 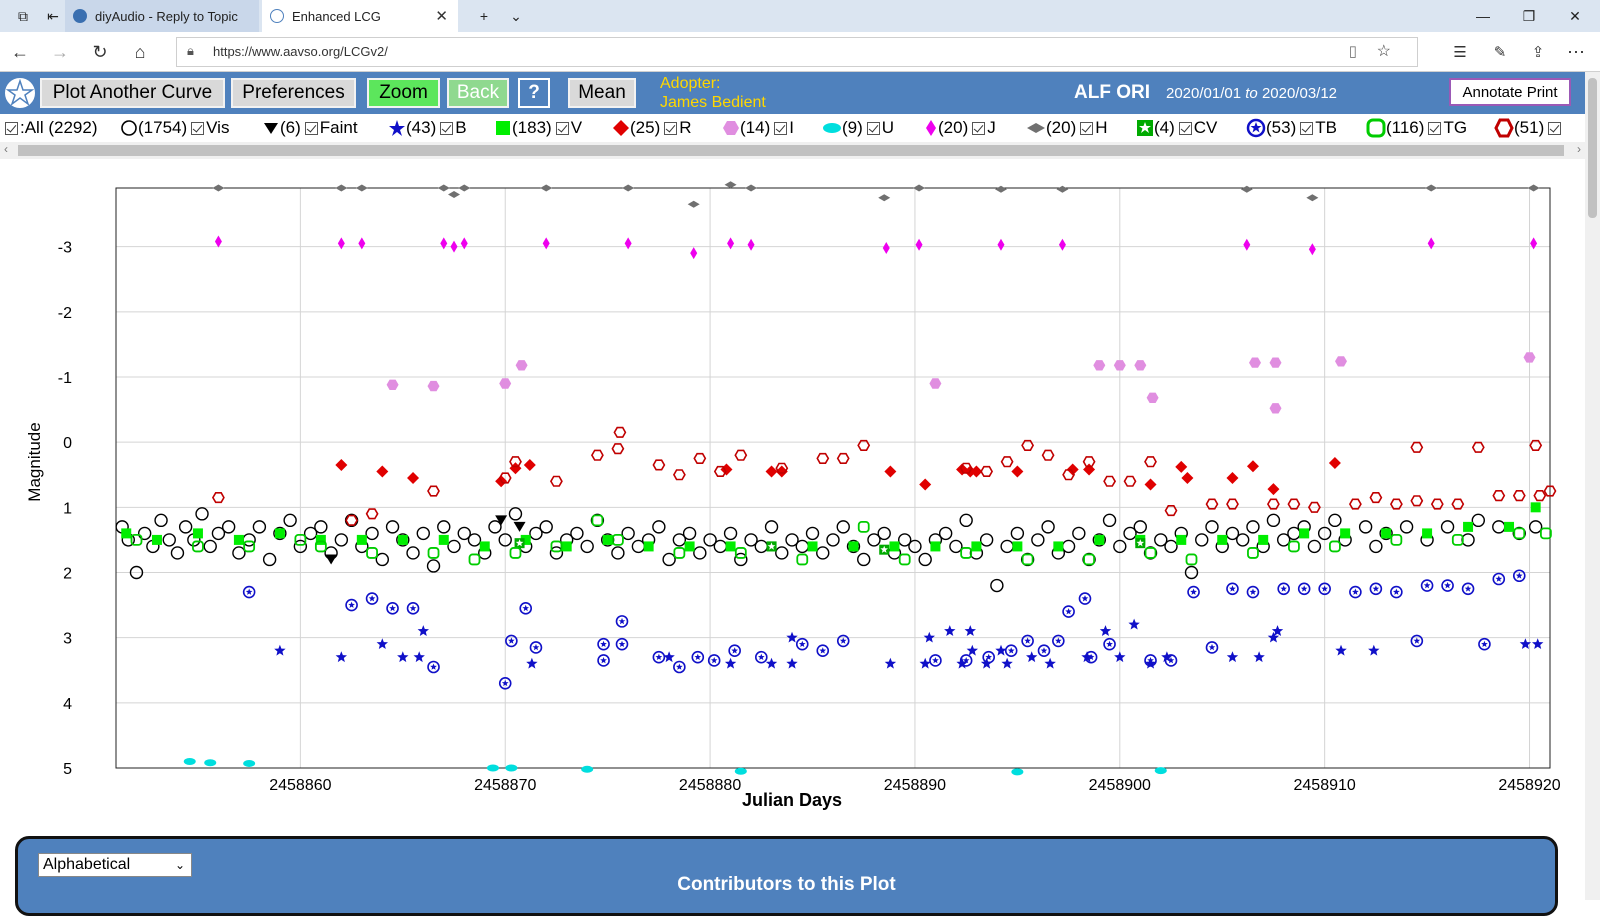 What do you see at coordinates (174, 128) in the screenshot?
I see `legend-vis: (1754) Vis` at bounding box center [174, 128].